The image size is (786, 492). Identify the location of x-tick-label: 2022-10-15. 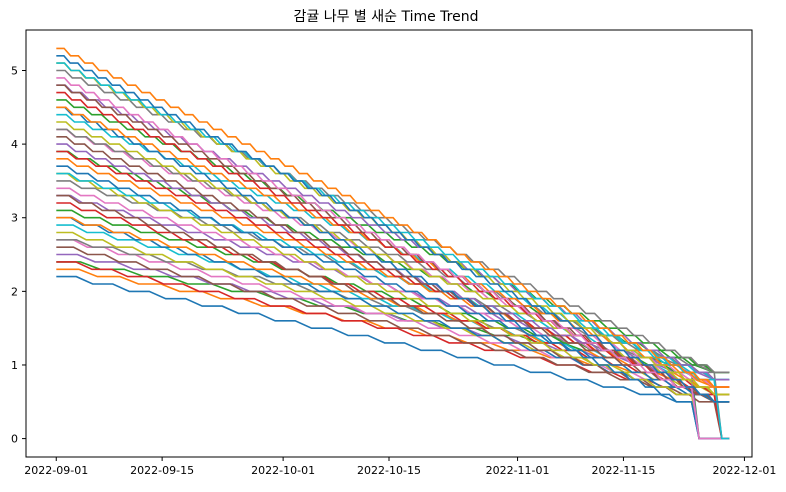
(389, 470).